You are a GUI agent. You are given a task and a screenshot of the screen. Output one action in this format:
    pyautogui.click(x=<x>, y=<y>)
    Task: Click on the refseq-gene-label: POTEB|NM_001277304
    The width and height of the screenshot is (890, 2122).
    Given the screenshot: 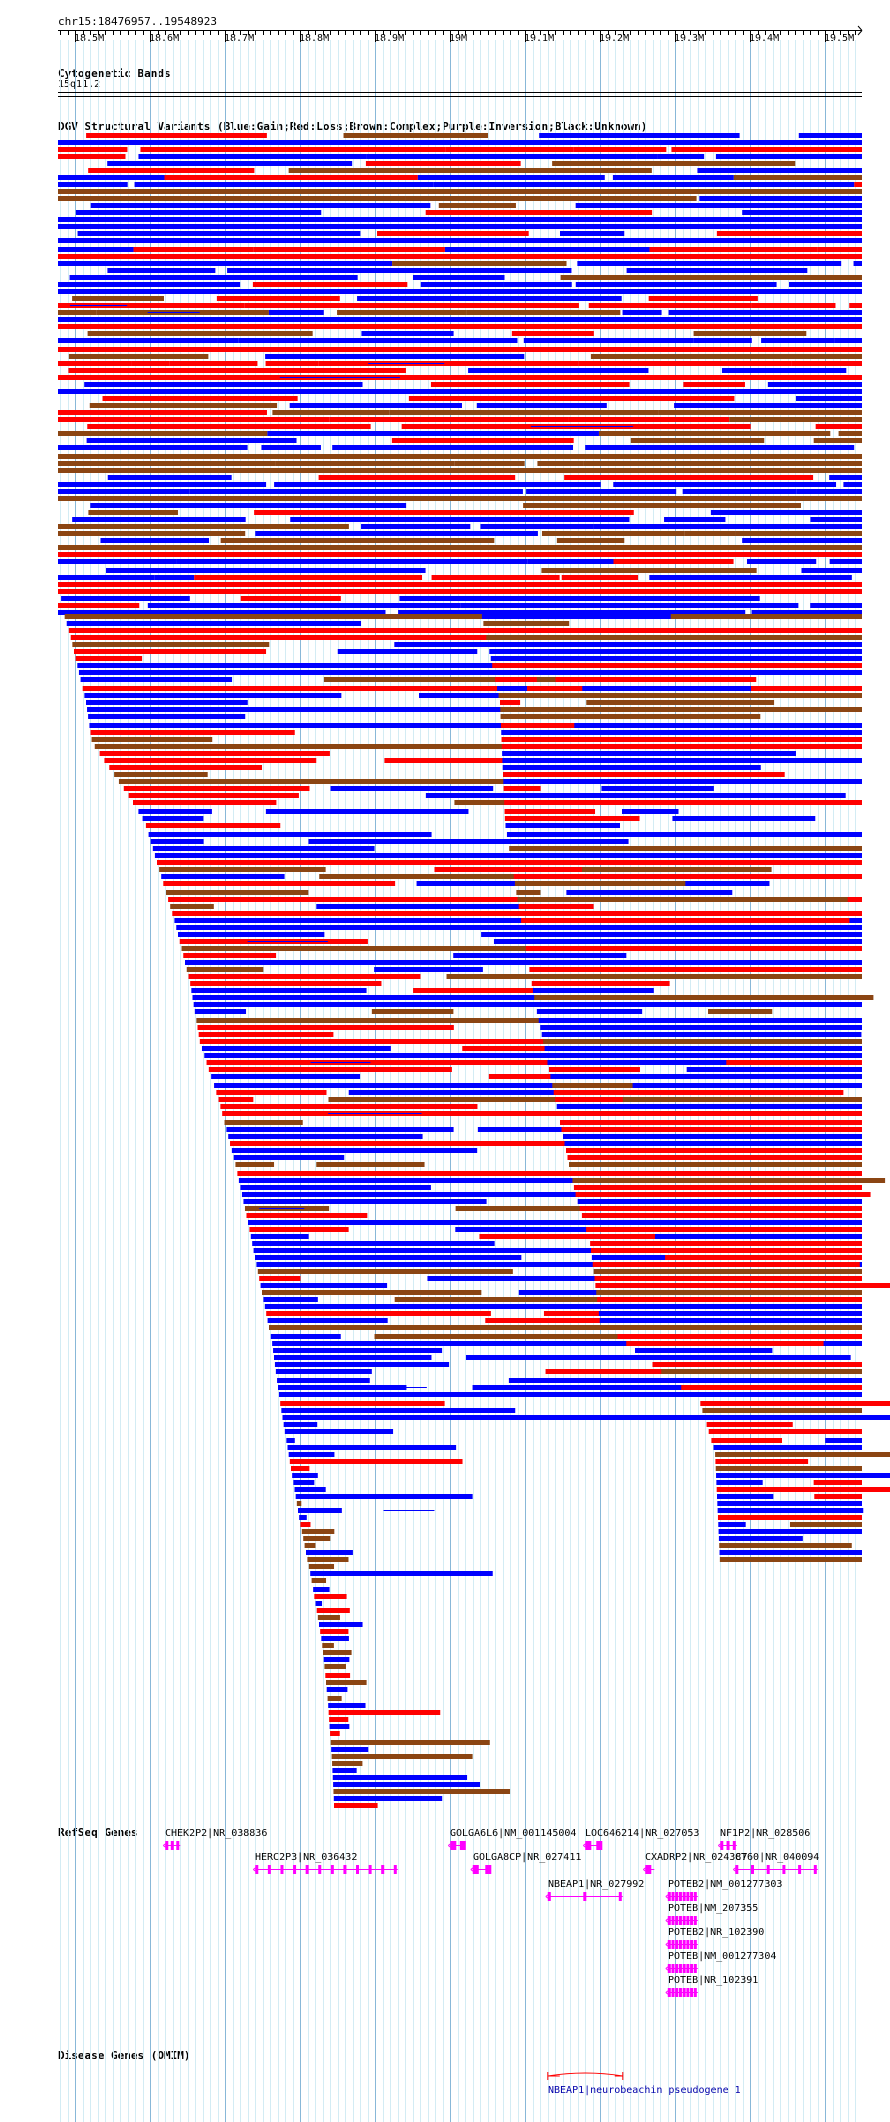 What is the action you would take?
    pyautogui.click(x=722, y=1956)
    